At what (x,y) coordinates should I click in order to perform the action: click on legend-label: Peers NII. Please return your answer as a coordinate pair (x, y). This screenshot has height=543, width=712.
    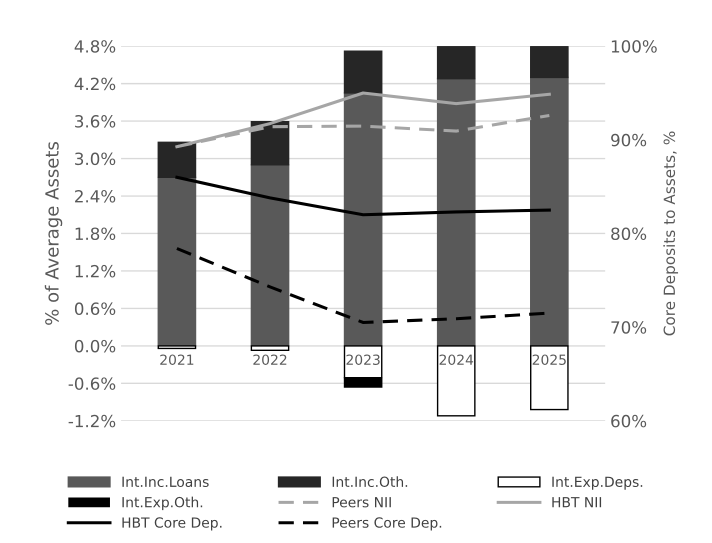
    Looking at the image, I should click on (361, 502).